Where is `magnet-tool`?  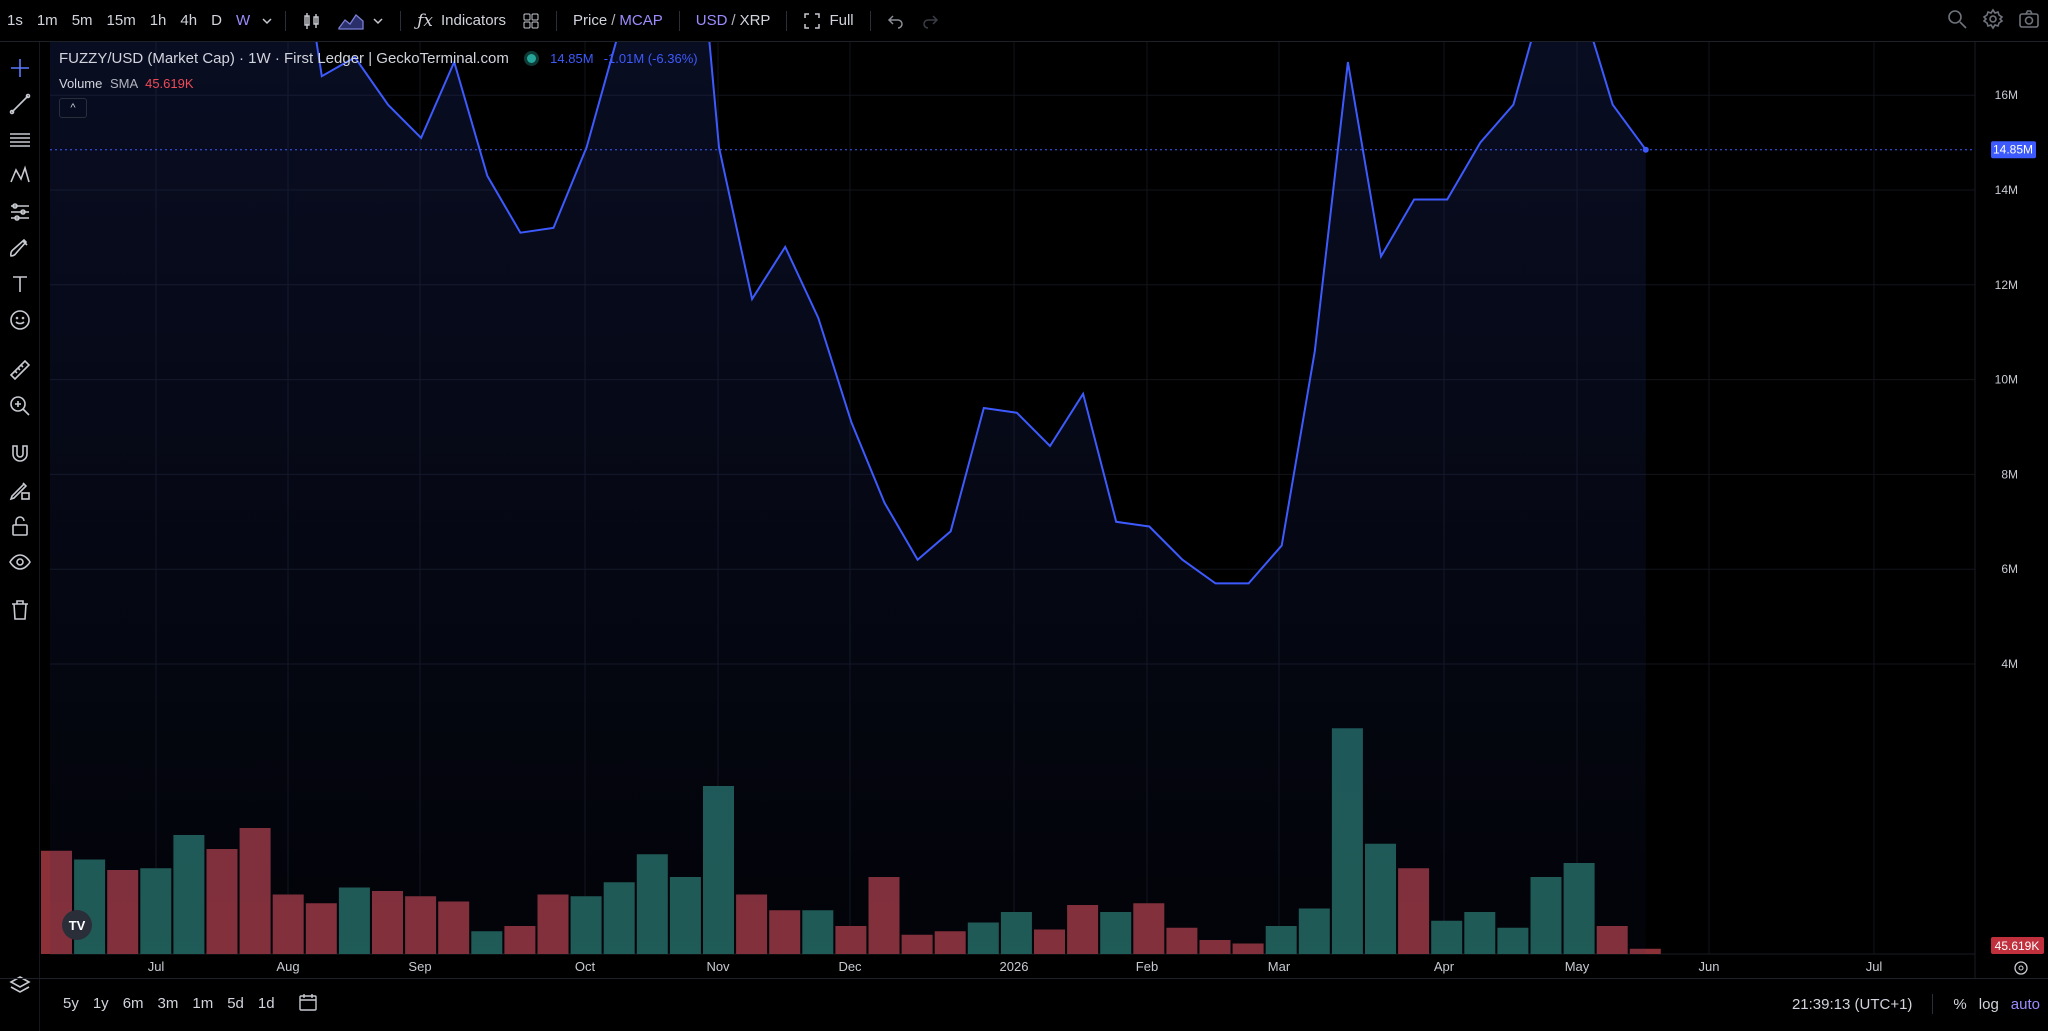
magnet-tool is located at coordinates (20, 454).